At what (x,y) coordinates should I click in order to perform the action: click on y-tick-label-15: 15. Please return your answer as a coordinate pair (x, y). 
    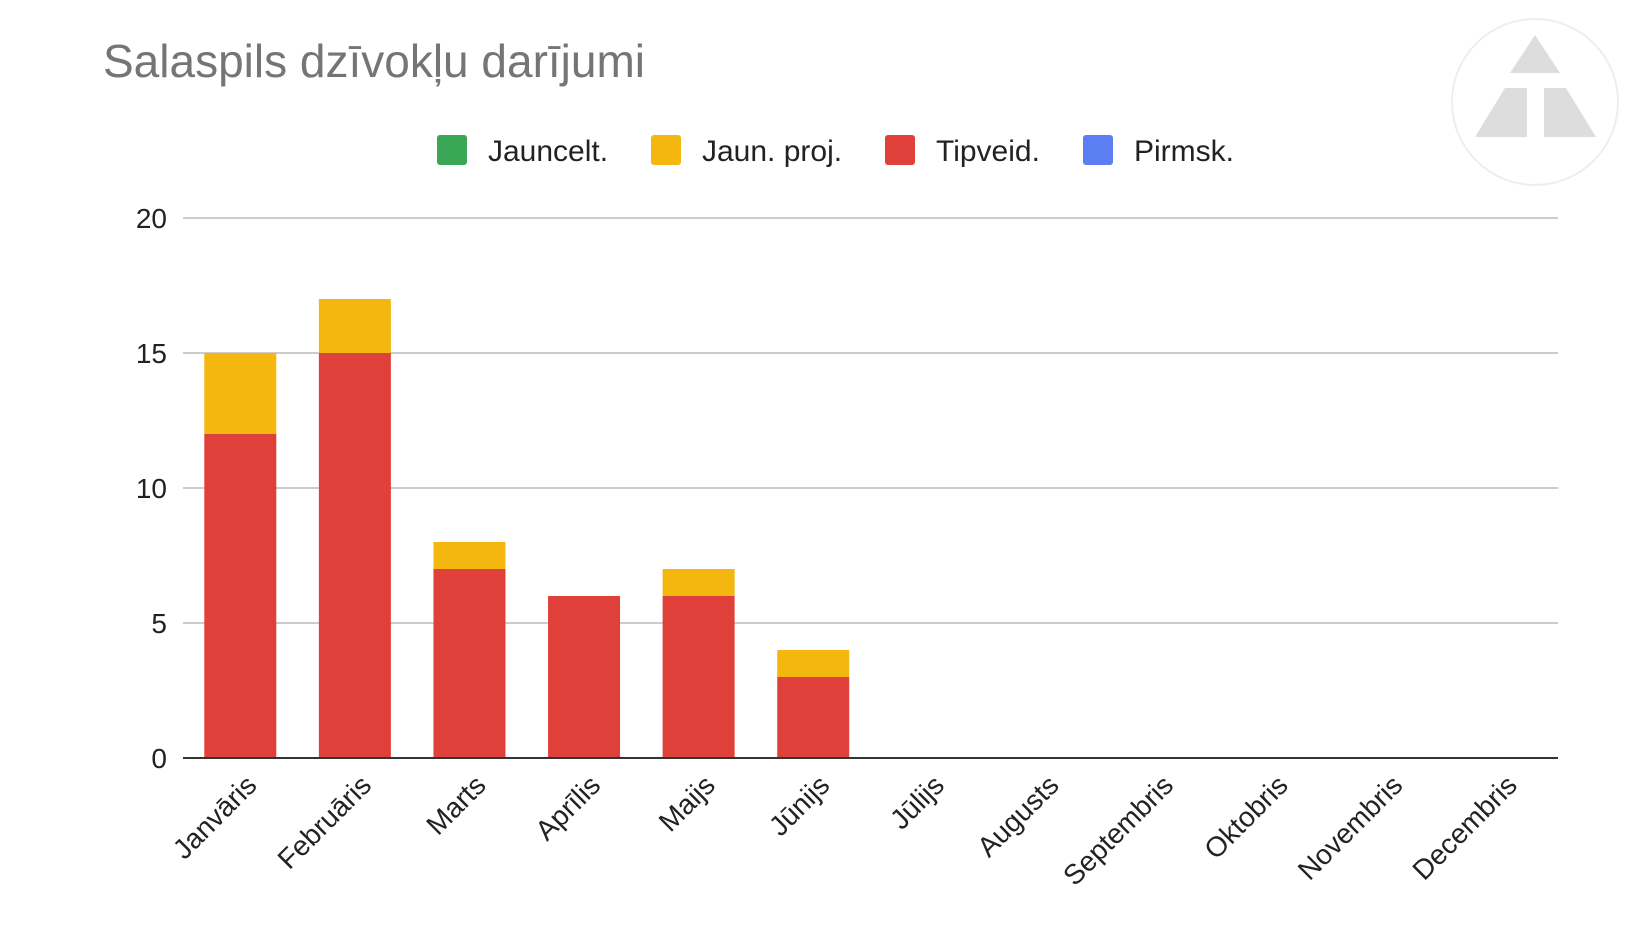
    Looking at the image, I should click on (151, 353).